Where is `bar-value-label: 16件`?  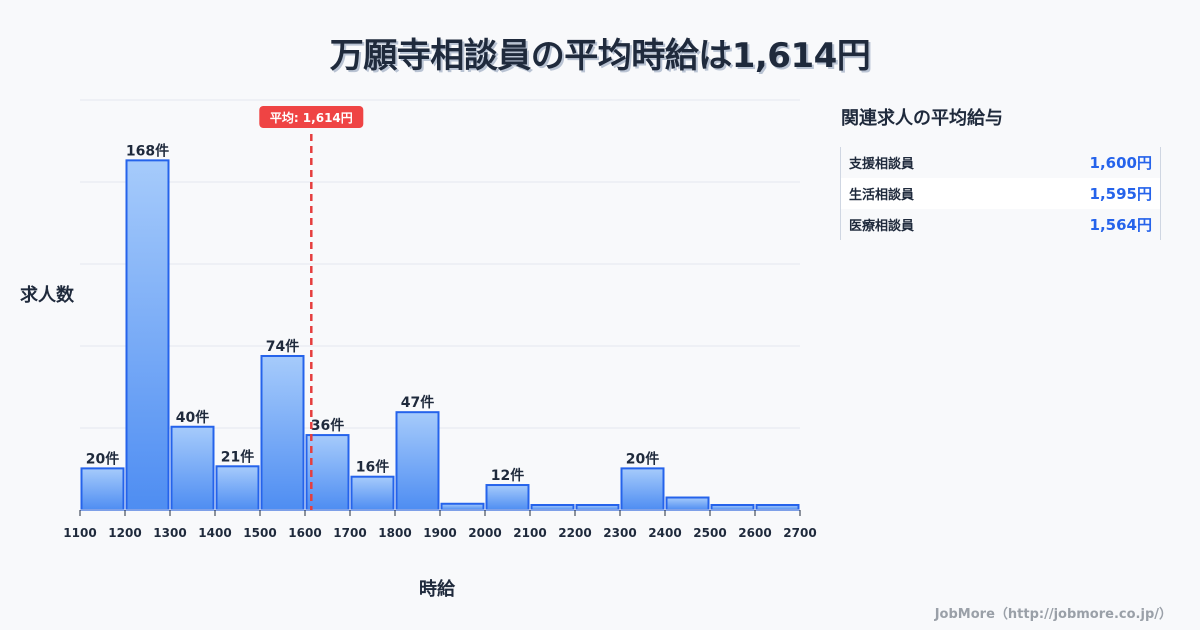
bar-value-label: 16件 is located at coordinates (372, 467).